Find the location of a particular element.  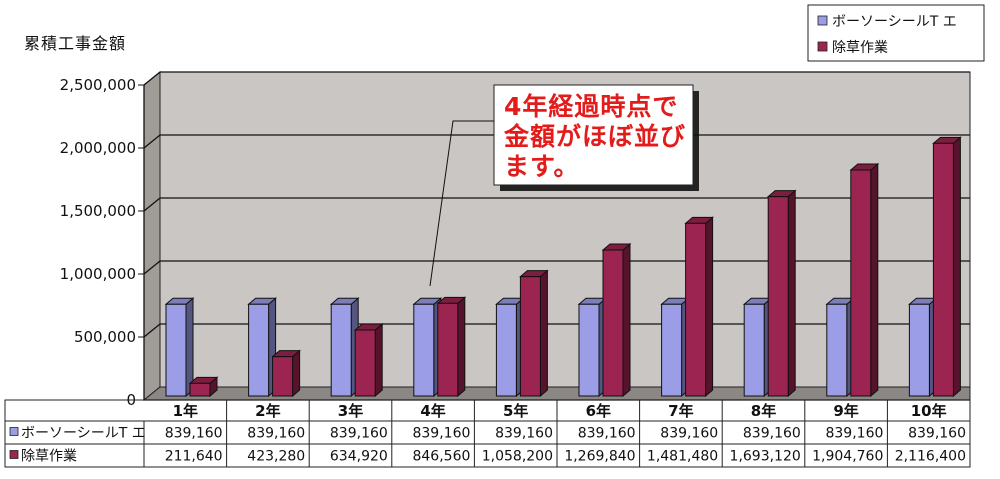

y-axis-label: 累積工事金額 is located at coordinates (75, 43).